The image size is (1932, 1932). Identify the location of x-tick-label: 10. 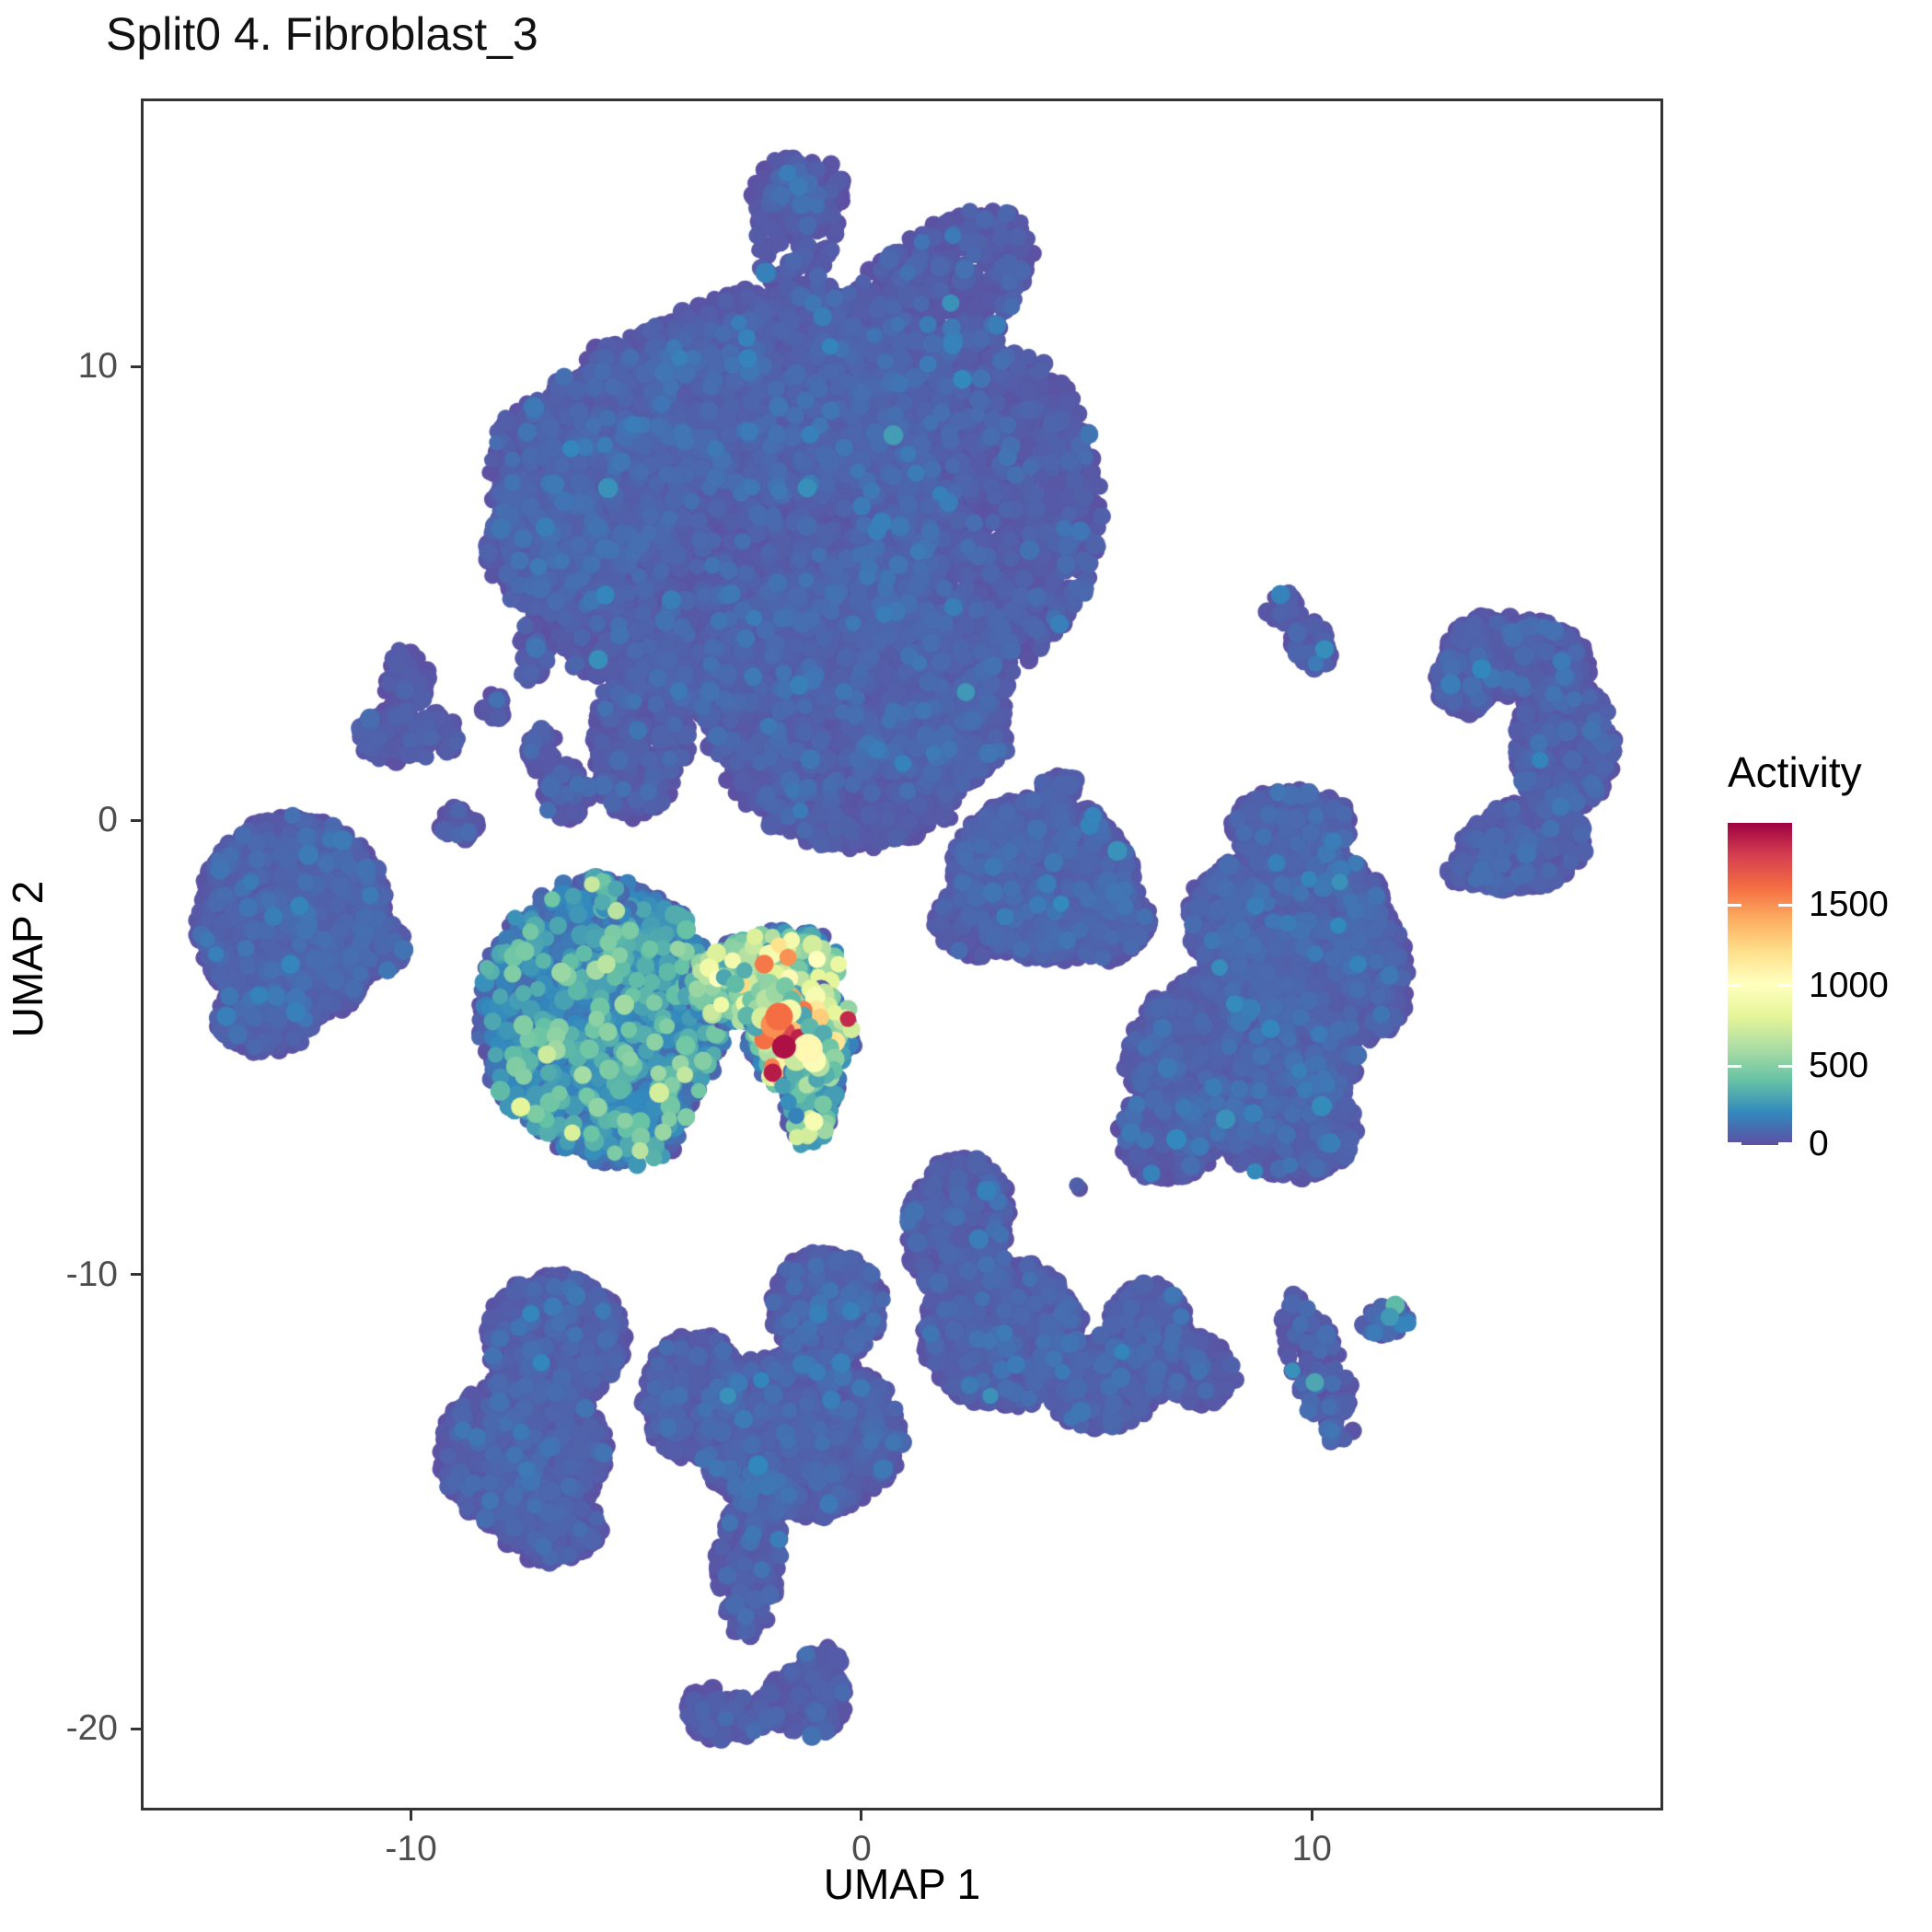
(1312, 1849).